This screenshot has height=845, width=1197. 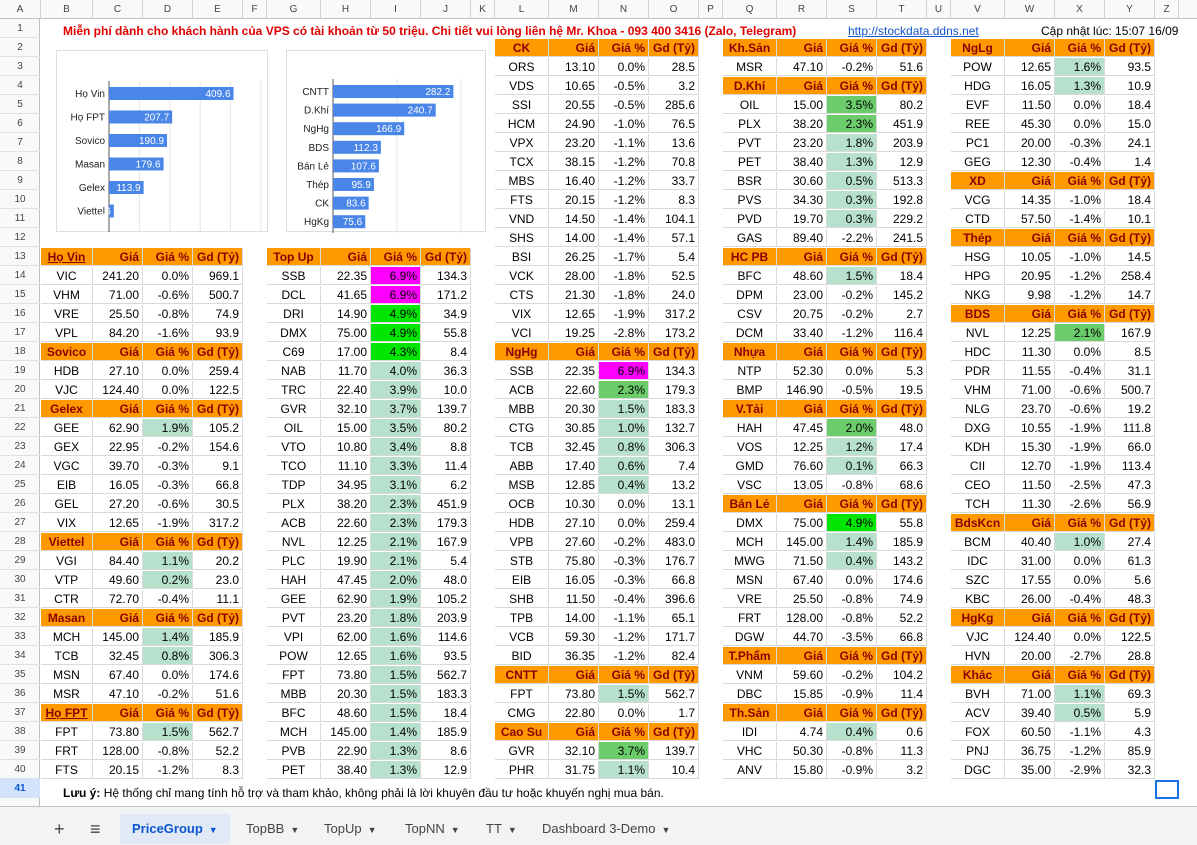 I want to click on volume-cell: 80.2, so click(x=446, y=428).